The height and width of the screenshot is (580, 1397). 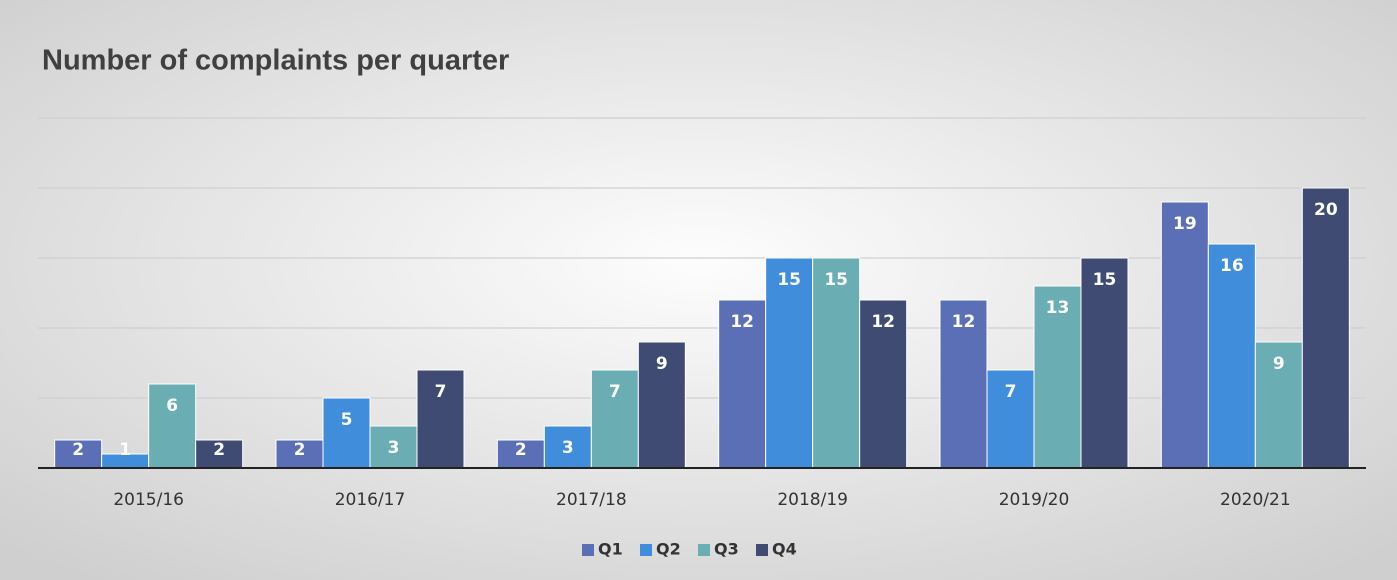 I want to click on data-label: 20, so click(x=1326, y=210).